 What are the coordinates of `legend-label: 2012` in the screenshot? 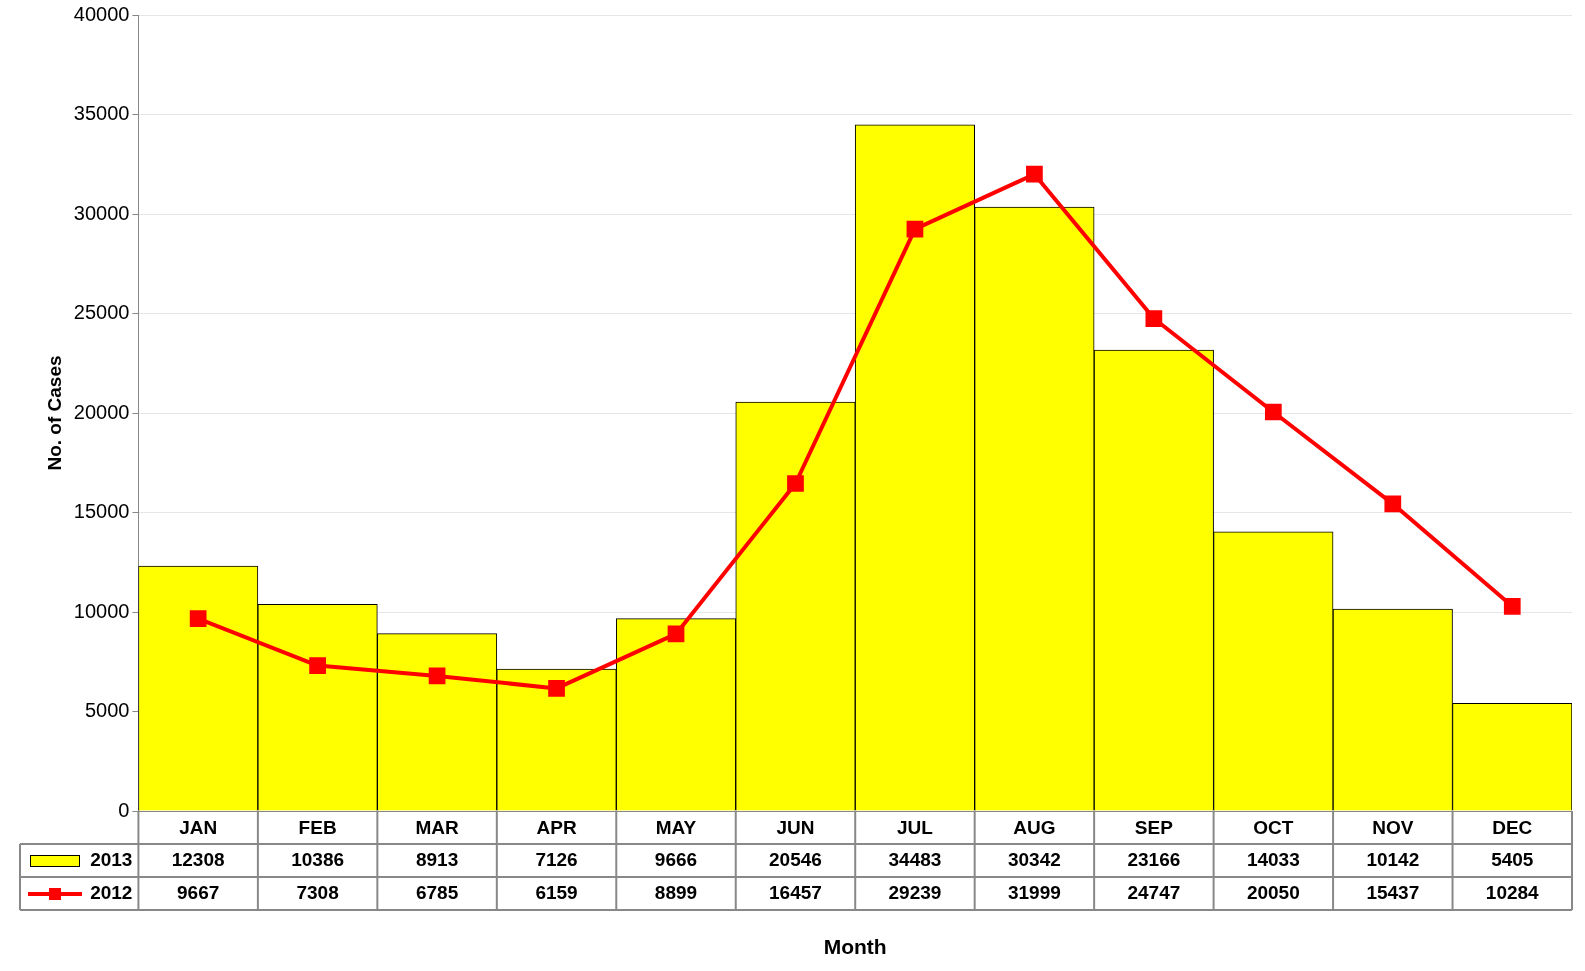 It's located at (111, 892).